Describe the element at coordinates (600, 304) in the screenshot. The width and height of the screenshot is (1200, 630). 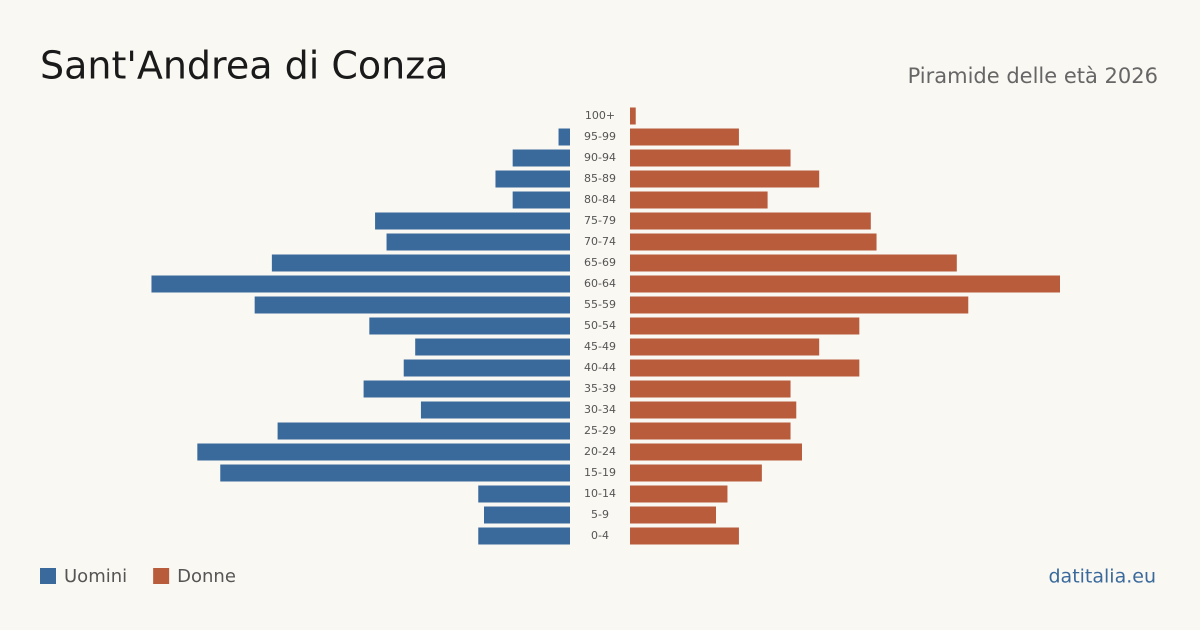
I see `category-label: 55-59` at that location.